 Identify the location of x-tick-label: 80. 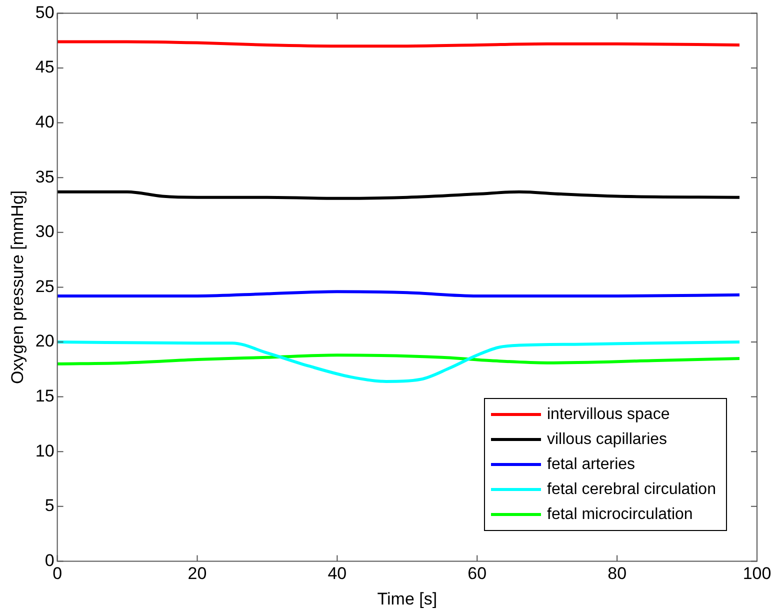
(617, 574).